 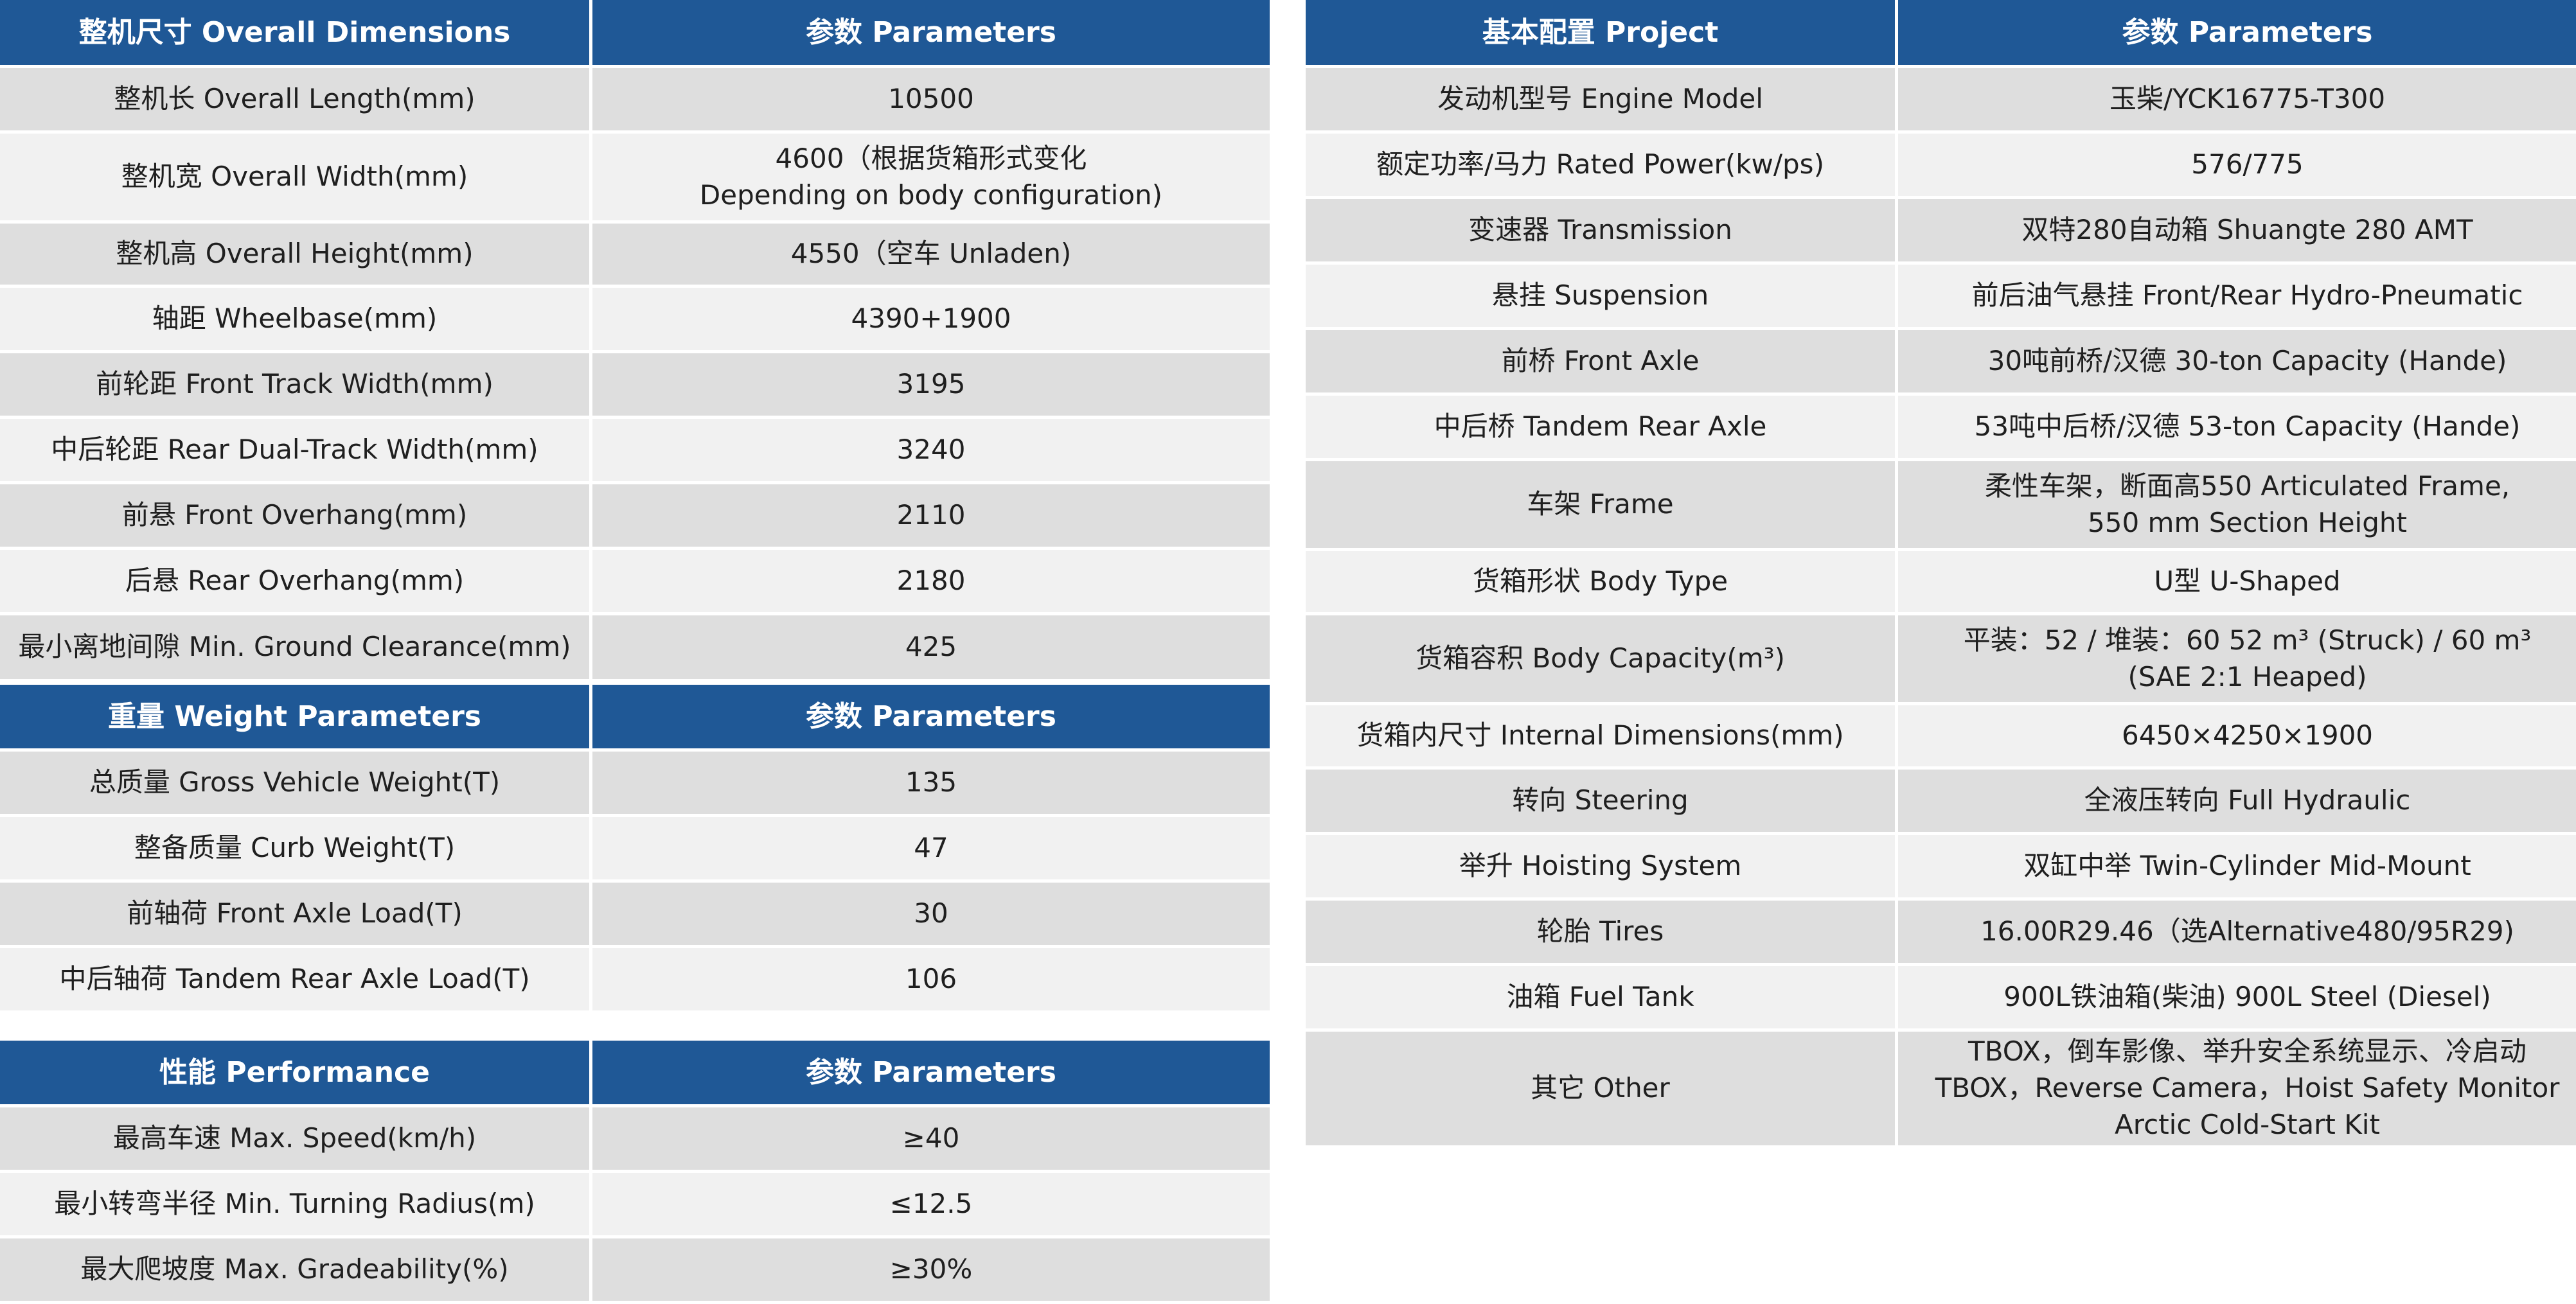 What do you see at coordinates (2237, 737) in the screenshot?
I see `row-value: 6450×4250×1900` at bounding box center [2237, 737].